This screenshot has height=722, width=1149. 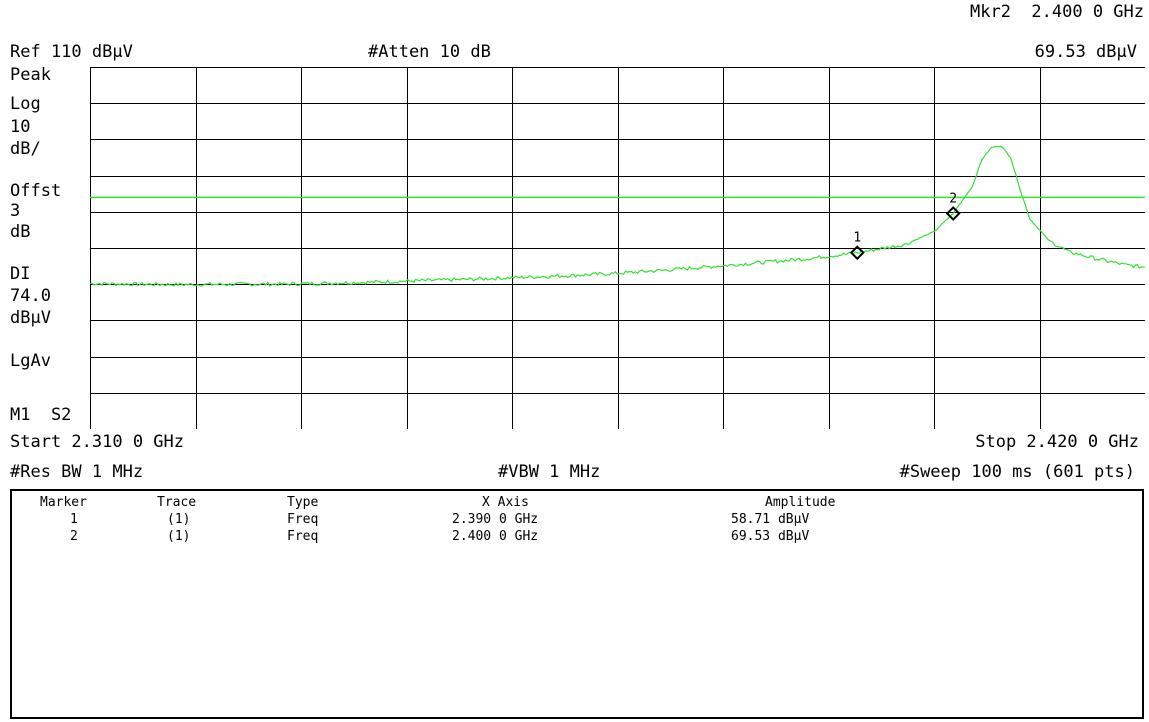 What do you see at coordinates (495, 519) in the screenshot?
I see `row1-x-axis: 2.390 0 GHz` at bounding box center [495, 519].